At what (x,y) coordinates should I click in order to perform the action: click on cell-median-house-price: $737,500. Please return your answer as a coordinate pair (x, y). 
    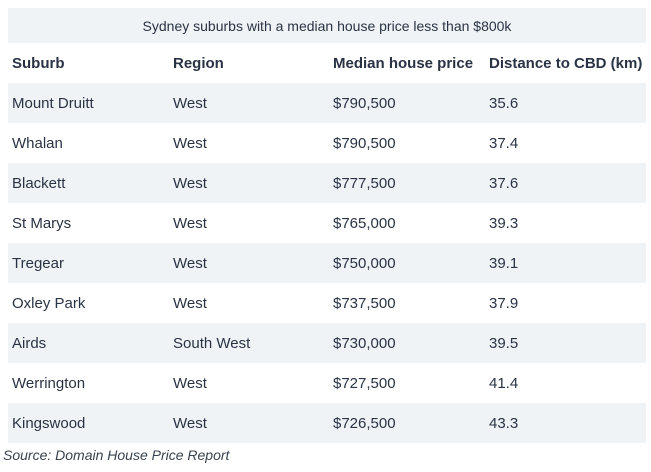
    Looking at the image, I should click on (364, 303).